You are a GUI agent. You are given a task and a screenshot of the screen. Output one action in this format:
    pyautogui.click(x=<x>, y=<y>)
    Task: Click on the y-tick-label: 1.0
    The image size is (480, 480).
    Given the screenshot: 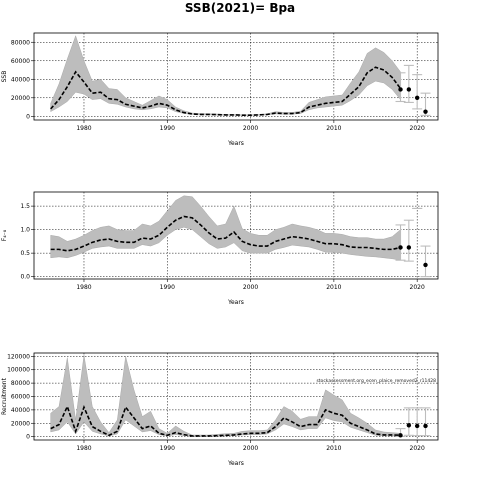 What is the action you would take?
    pyautogui.click(x=25, y=230)
    